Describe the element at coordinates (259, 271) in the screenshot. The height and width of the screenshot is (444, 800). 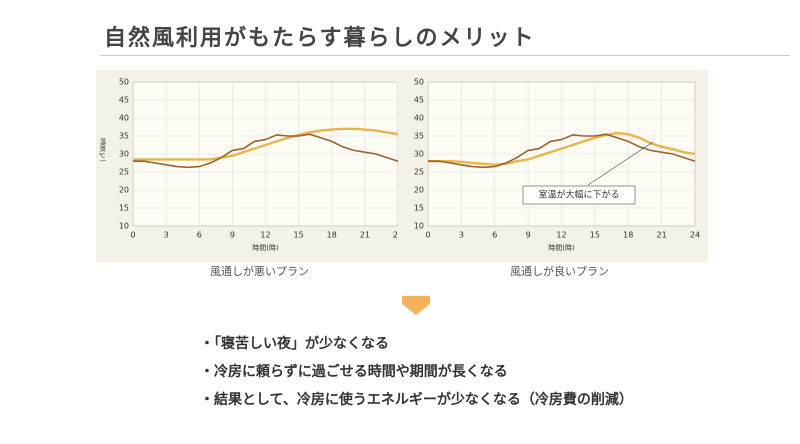
I see `caption: 風通しが悪いプラン` at that location.